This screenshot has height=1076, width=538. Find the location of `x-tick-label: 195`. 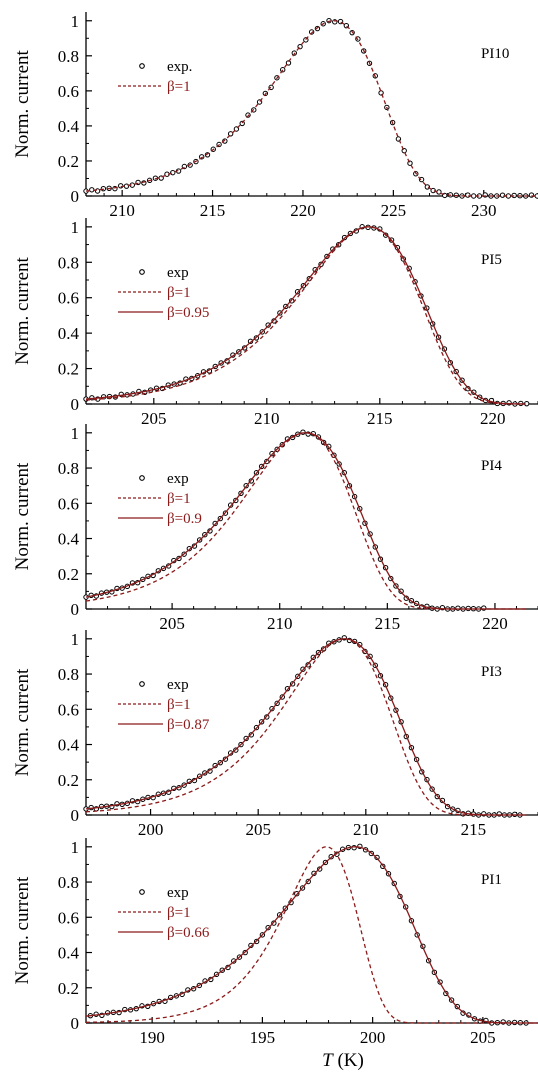

x-tick-label: 195 is located at coordinates (263, 1037).